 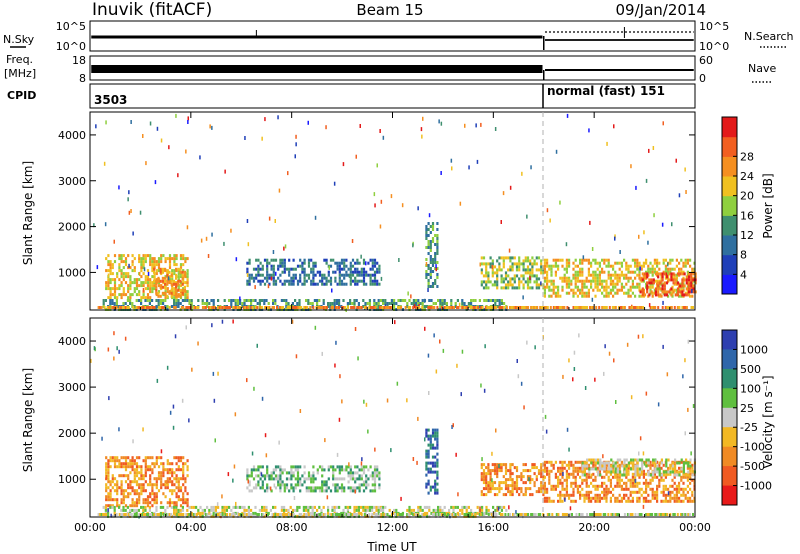 I want to click on power-ylabel: Slant Range [km], so click(x=28, y=213).